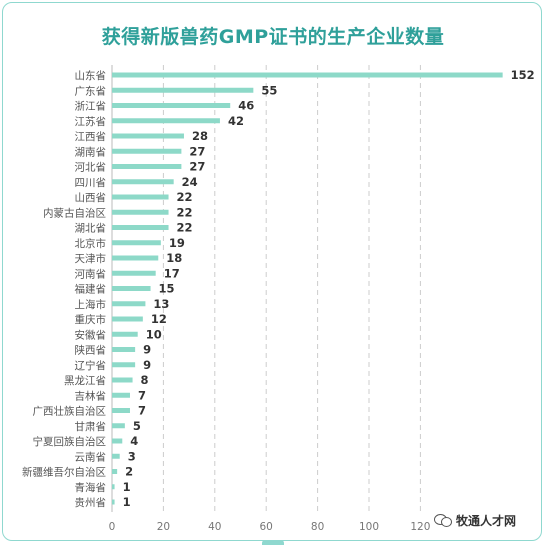  Describe the element at coordinates (134, 441) in the screenshot. I see `value-label: 4` at that location.